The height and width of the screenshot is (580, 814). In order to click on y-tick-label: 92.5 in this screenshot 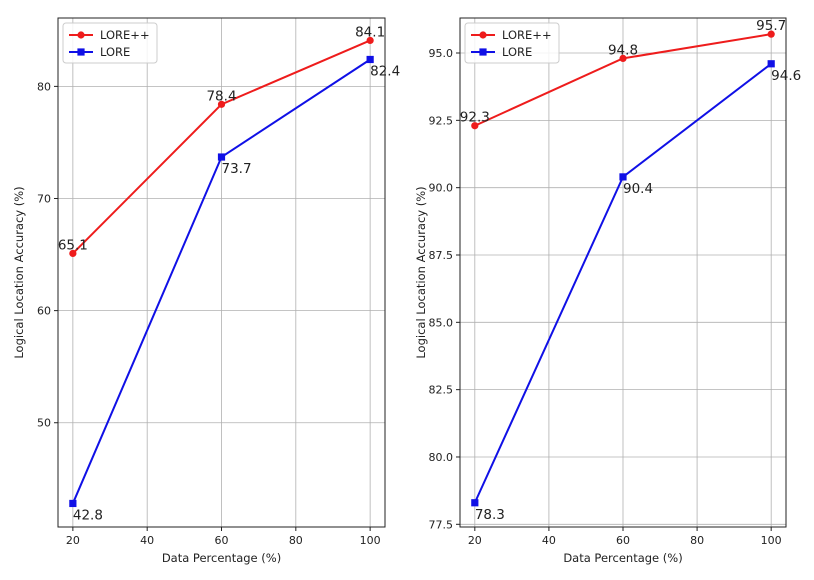, I will do `click(441, 120)`.